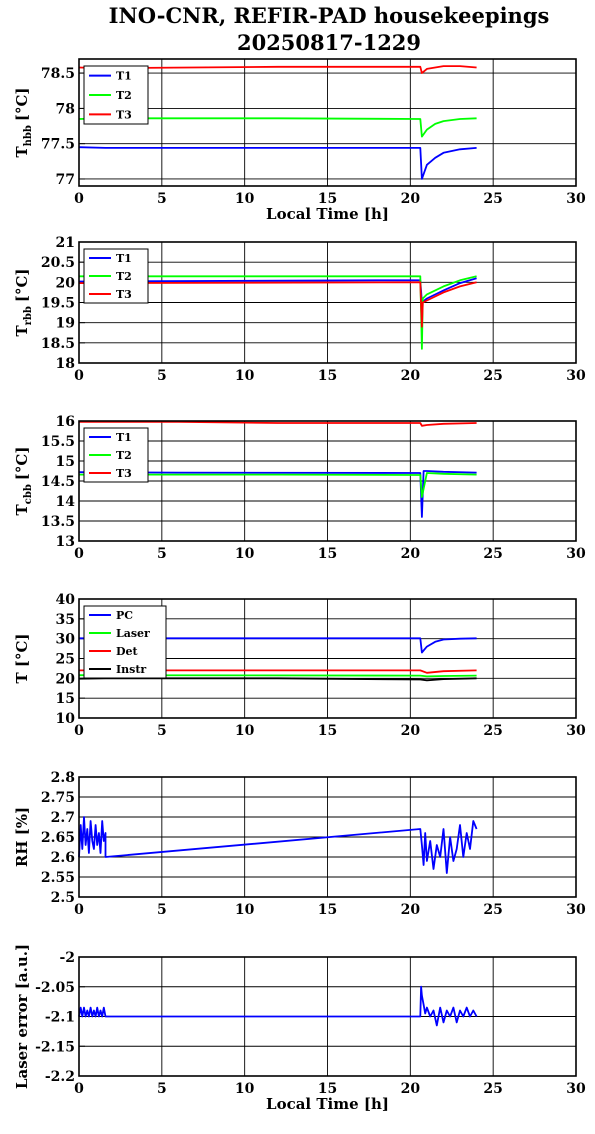  Describe the element at coordinates (65, 620) in the screenshot. I see `y-tick-label: 35` at that location.